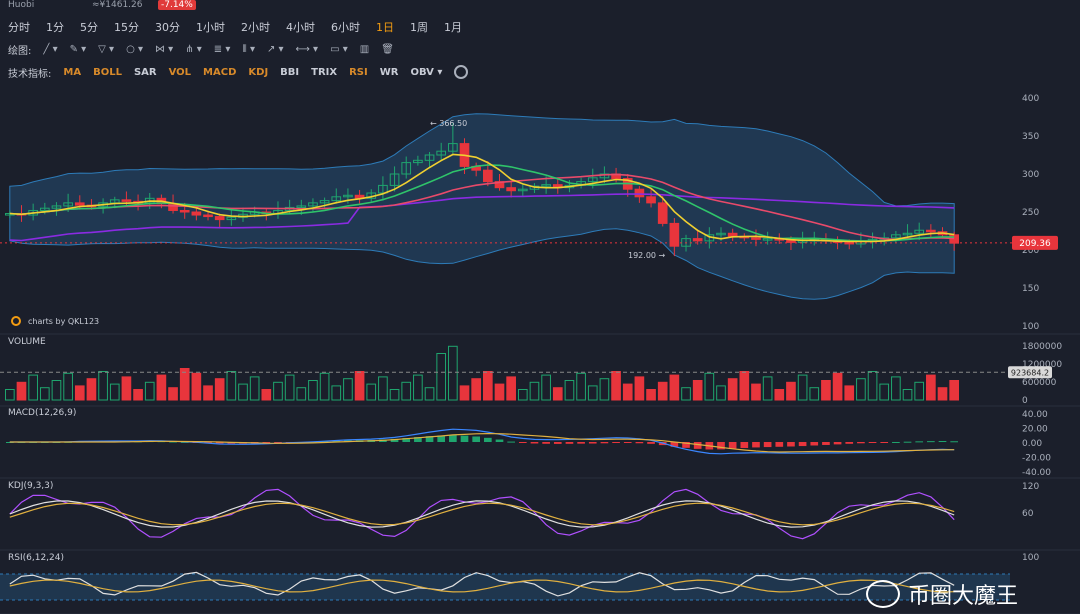 The width and height of the screenshot is (1080, 614). What do you see at coordinates (258, 72) in the screenshot?
I see `indicator-5: KDJ` at bounding box center [258, 72].